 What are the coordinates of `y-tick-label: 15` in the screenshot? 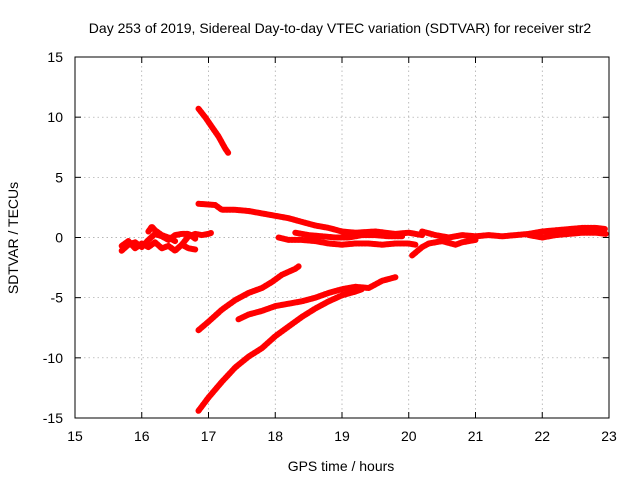 It's located at (55, 57).